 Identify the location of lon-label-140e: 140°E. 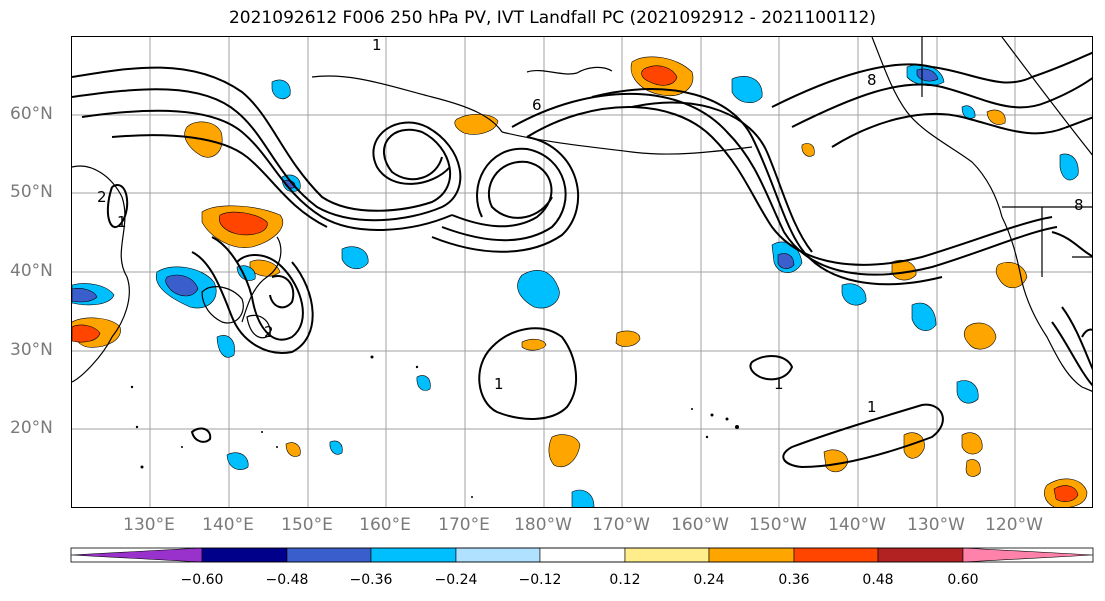
(228, 525).